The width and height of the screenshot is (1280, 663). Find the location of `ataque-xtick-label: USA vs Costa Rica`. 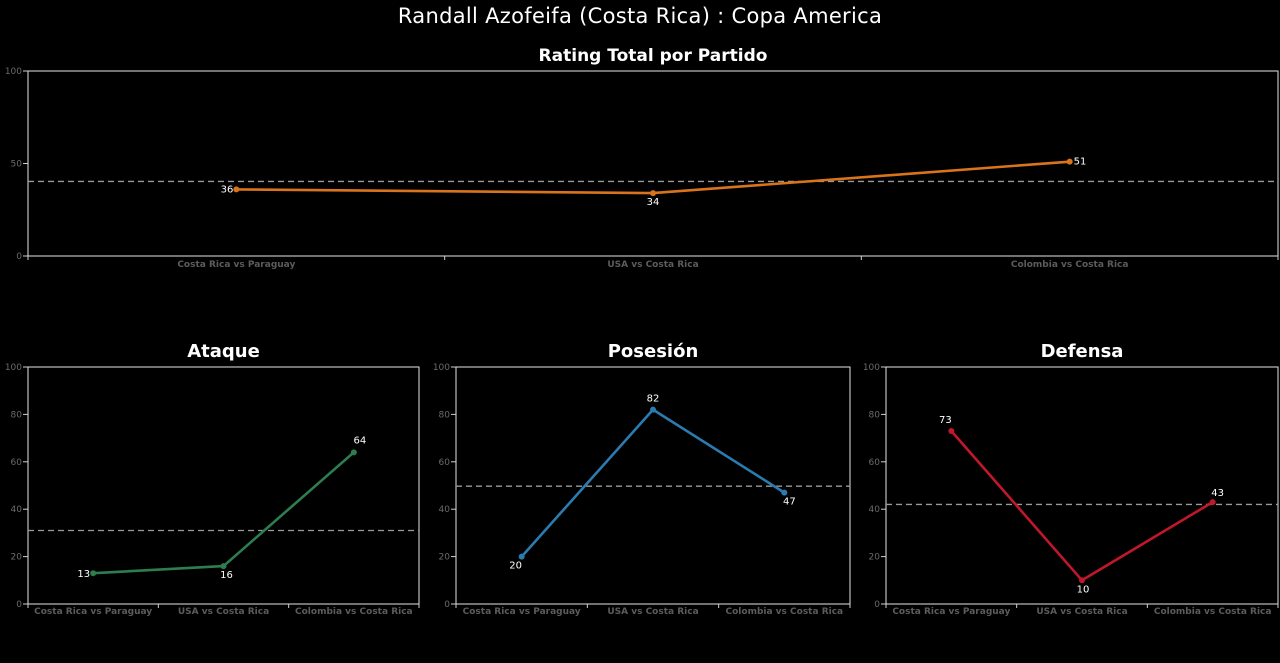

ataque-xtick-label: USA vs Costa Rica is located at coordinates (223, 612).